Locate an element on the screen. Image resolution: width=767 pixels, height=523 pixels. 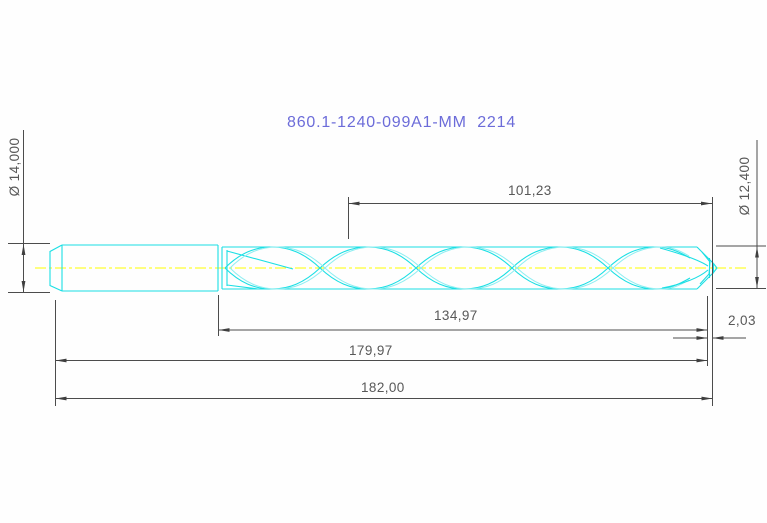
dimension-label-length-body: 179,97 is located at coordinates (371, 350).